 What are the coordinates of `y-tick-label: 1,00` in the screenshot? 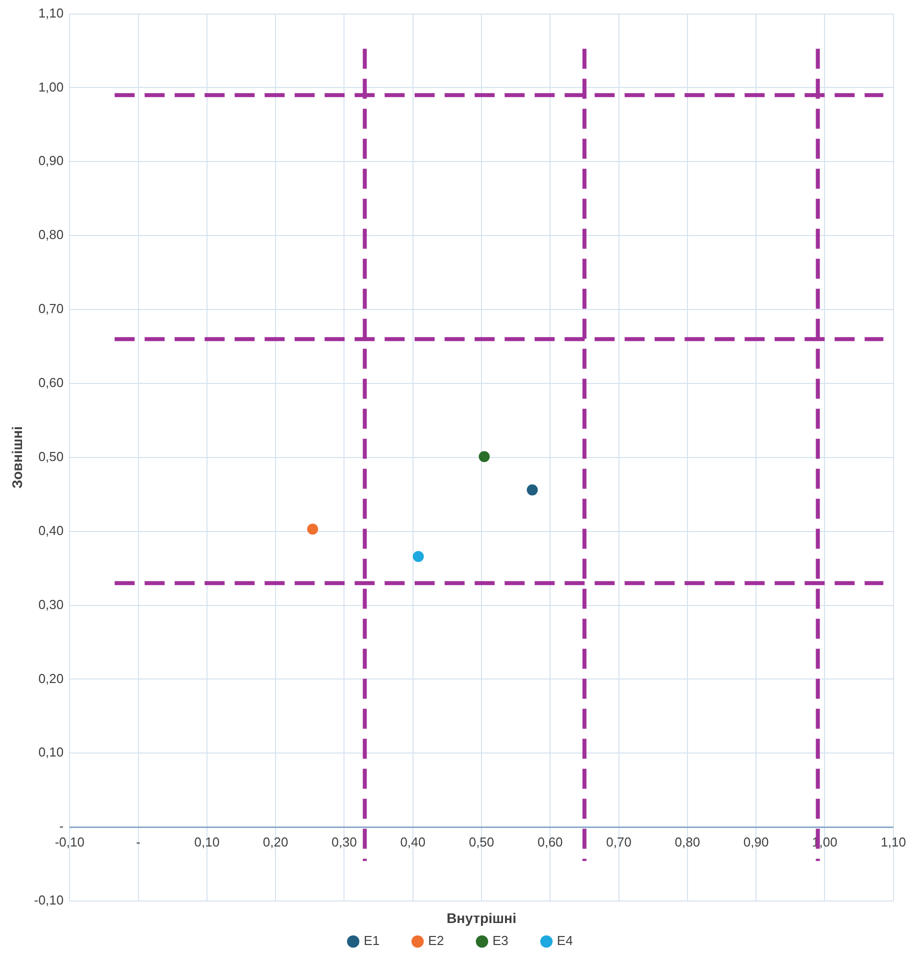 It's located at (51, 86).